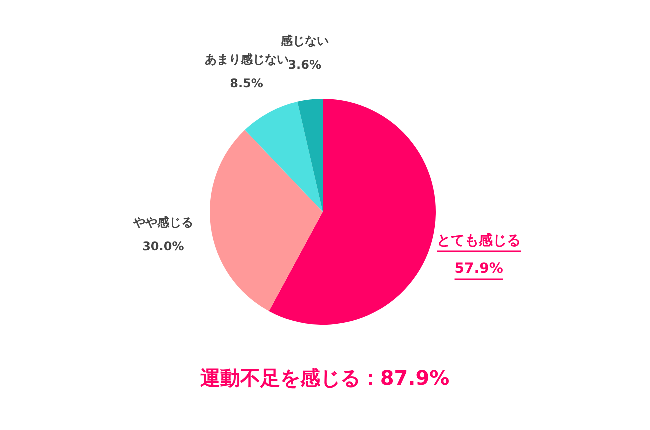 This screenshot has width=650, height=430. I want to click on slice-label: とても感じる, so click(479, 241).